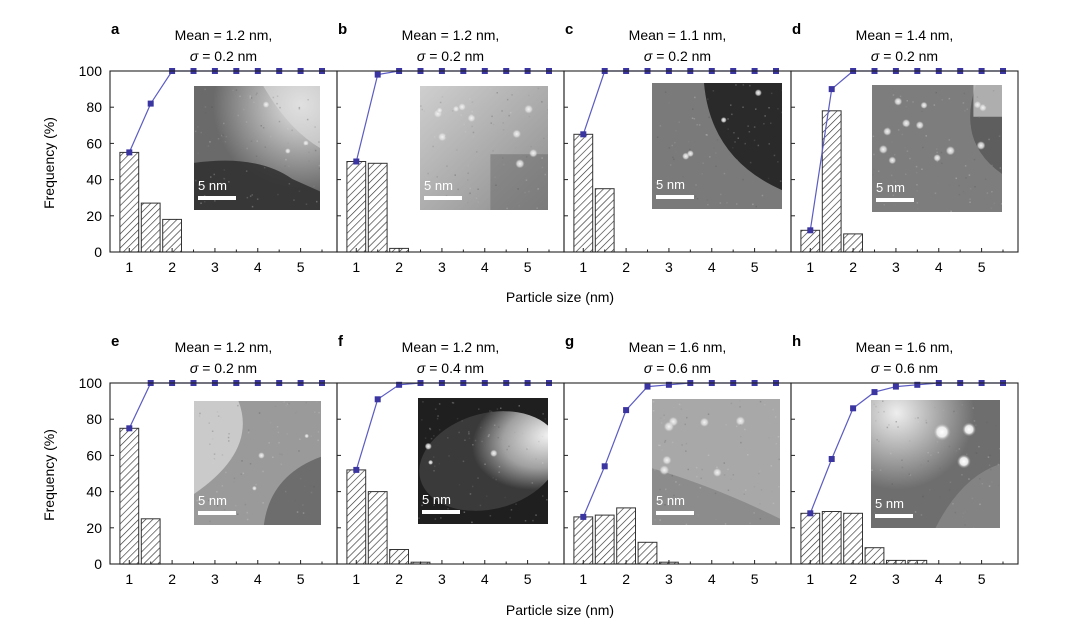 This screenshot has width=1080, height=629. Describe the element at coordinates (223, 56) in the screenshot. I see `panel-title-line2: σ = 0.2 nm` at that location.